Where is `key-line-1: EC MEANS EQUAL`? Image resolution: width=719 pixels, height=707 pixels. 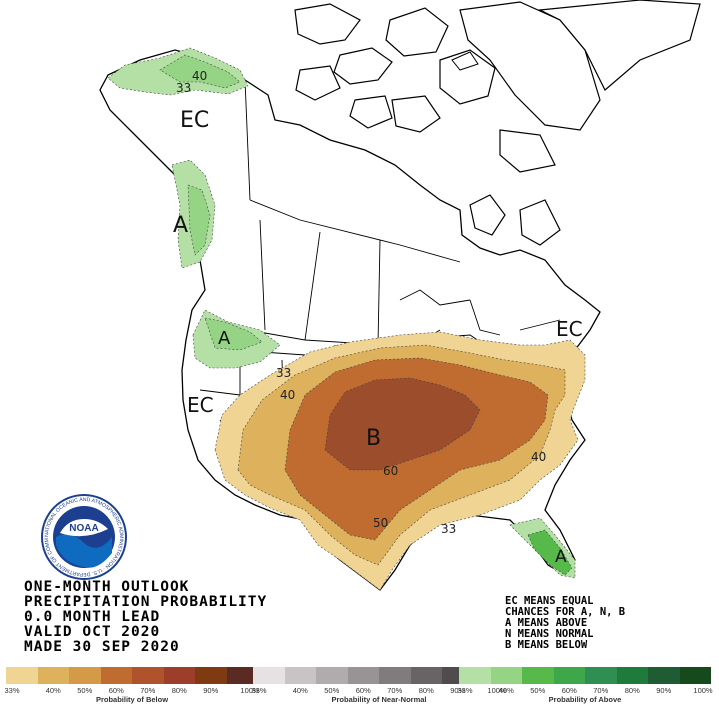
key-line-1: EC MEANS EQUAL is located at coordinates (549, 601).